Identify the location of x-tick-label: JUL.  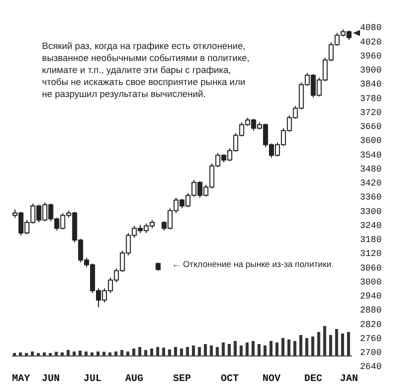
(93, 380).